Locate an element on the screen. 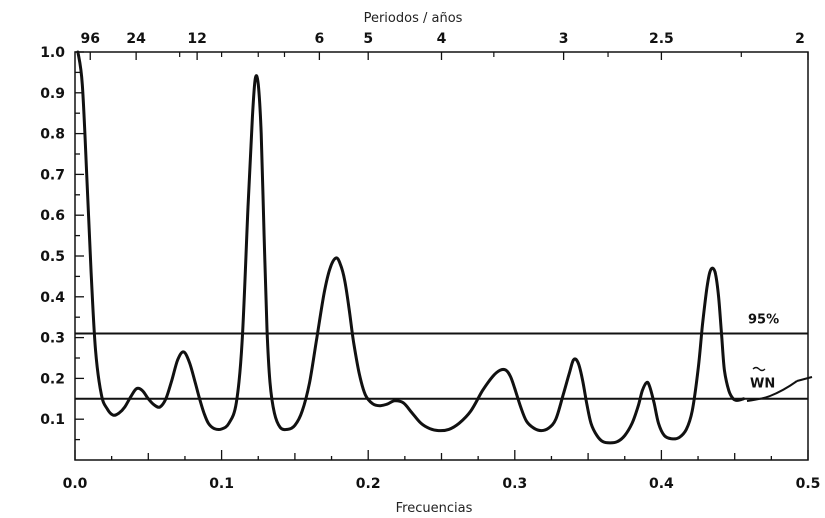 This screenshot has height=518, width=825. top-tick-label: 3 is located at coordinates (564, 39).